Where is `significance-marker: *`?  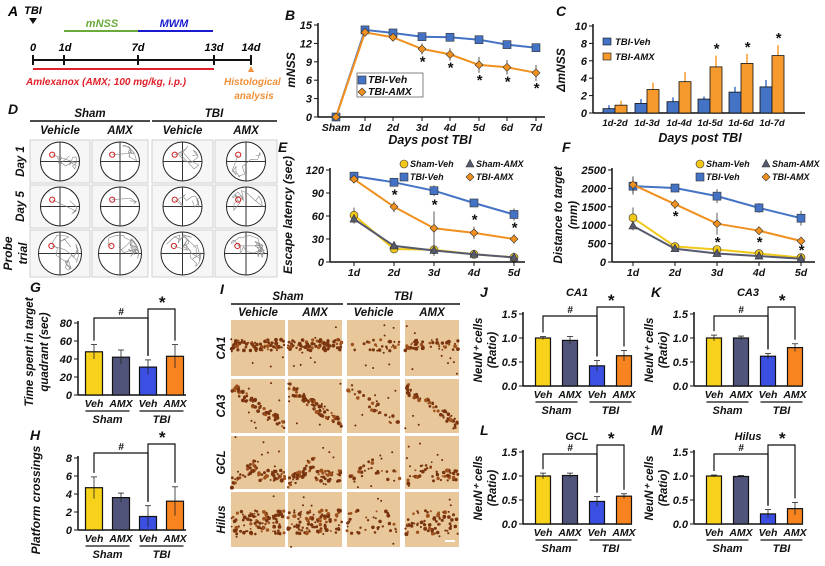
significance-marker: * is located at coordinates (782, 438).